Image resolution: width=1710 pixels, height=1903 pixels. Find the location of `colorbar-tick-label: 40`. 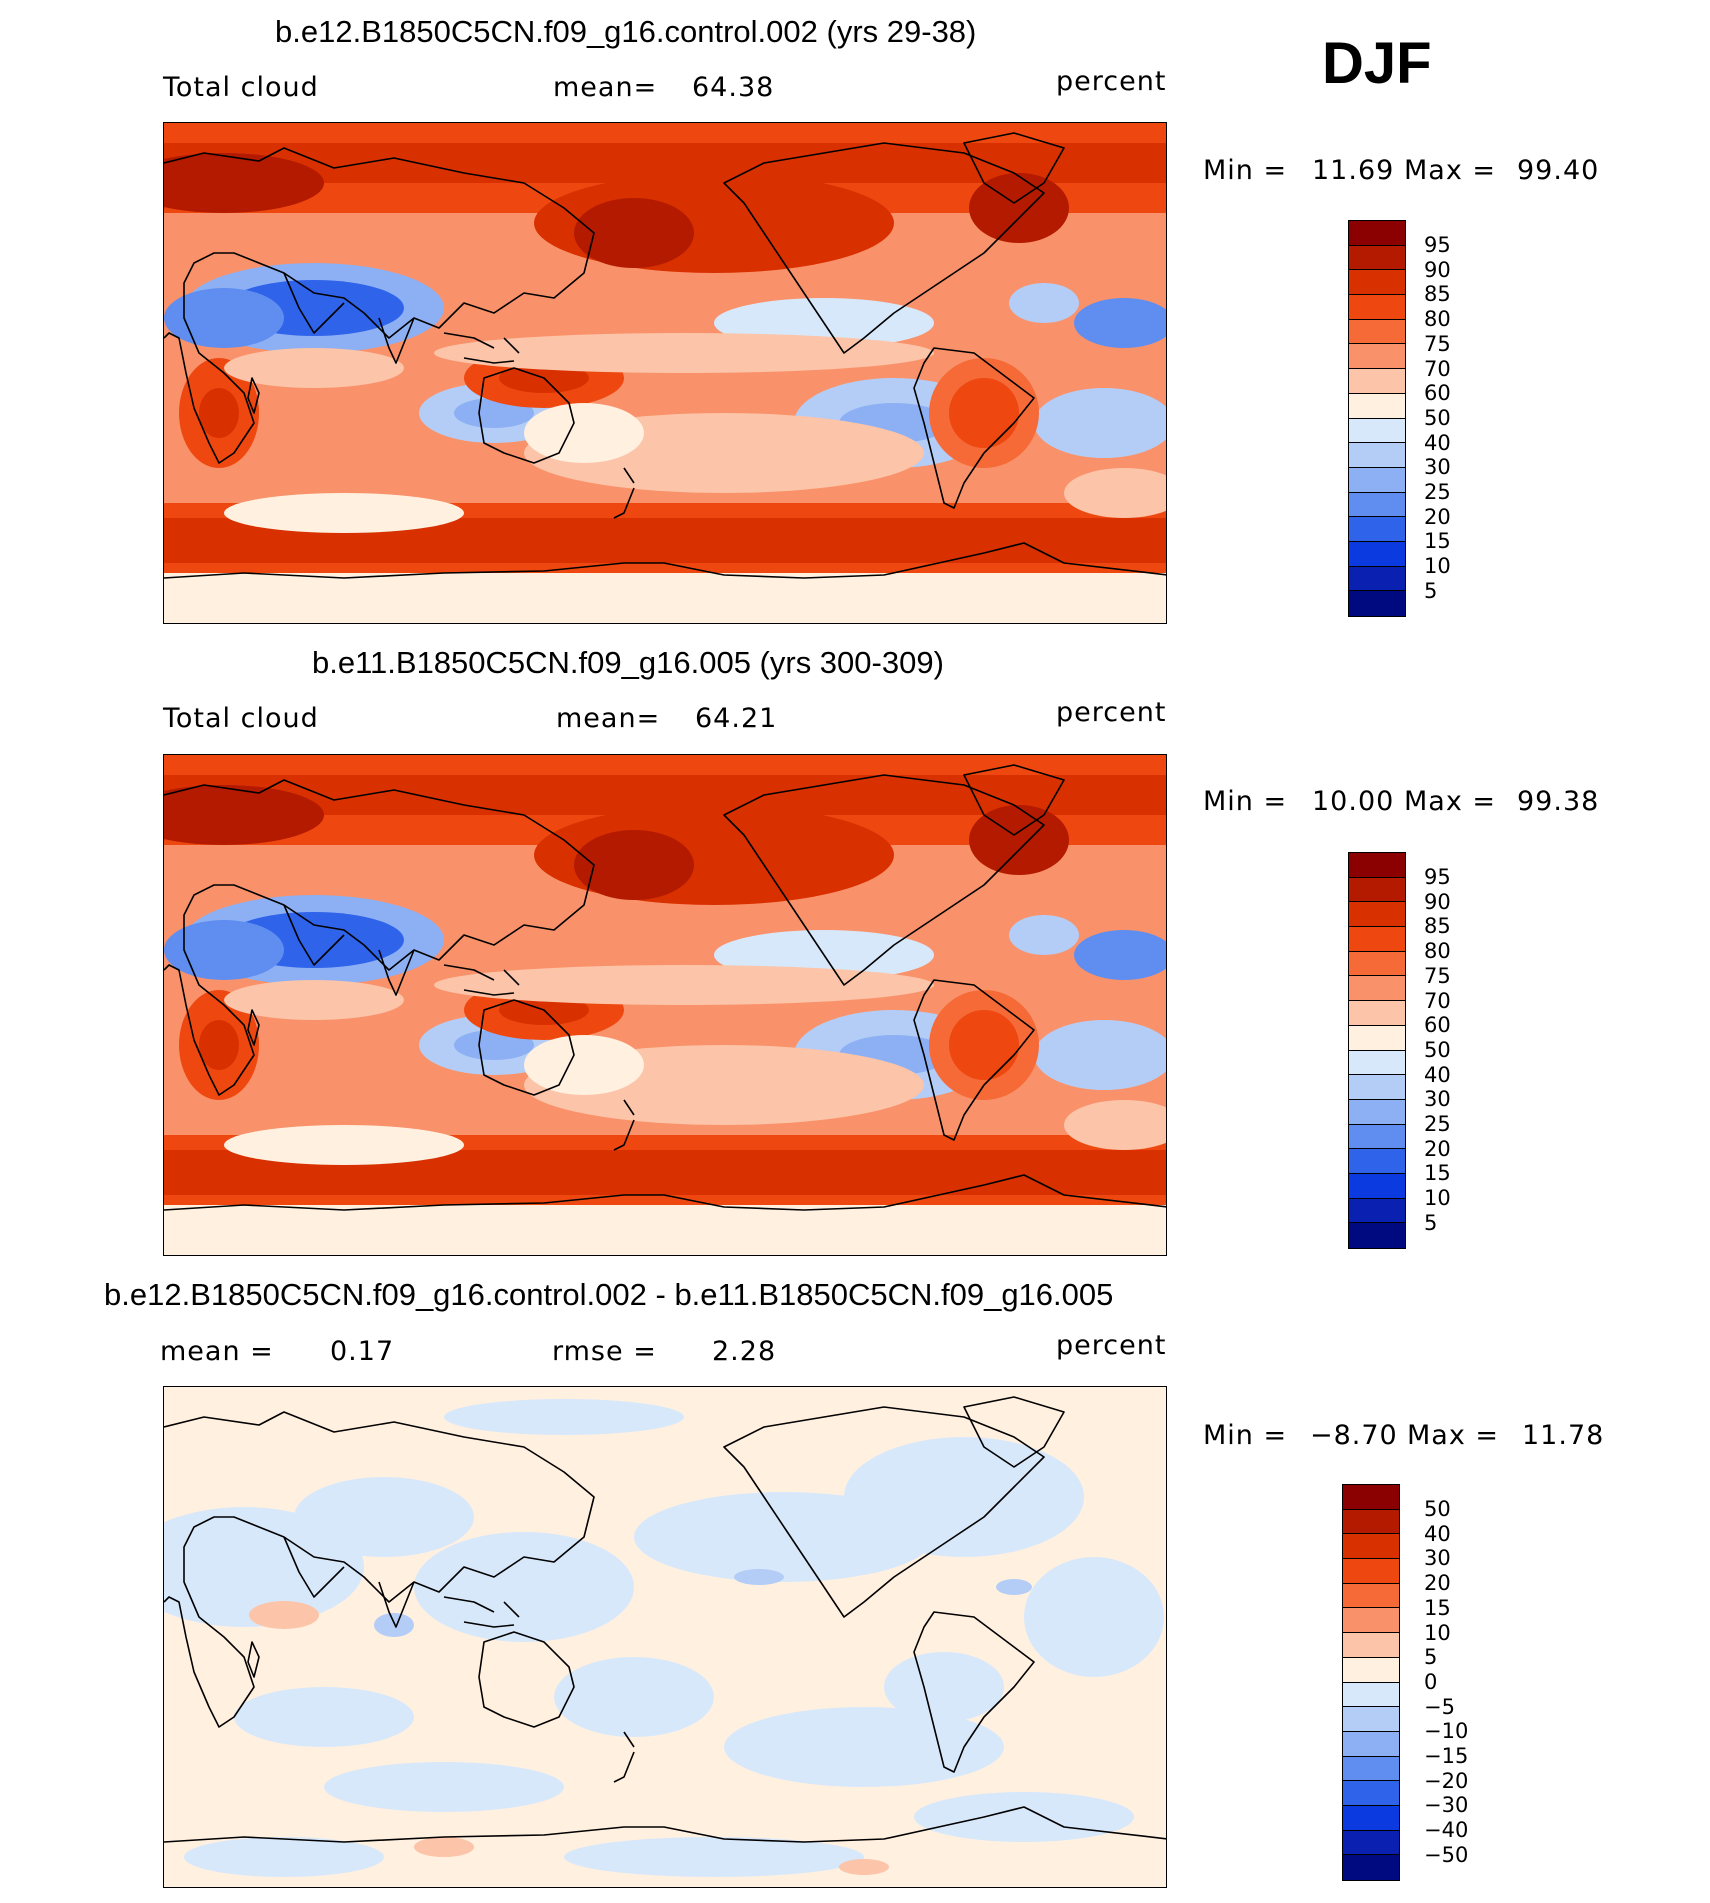

colorbar-tick-label: 40 is located at coordinates (1437, 1533).